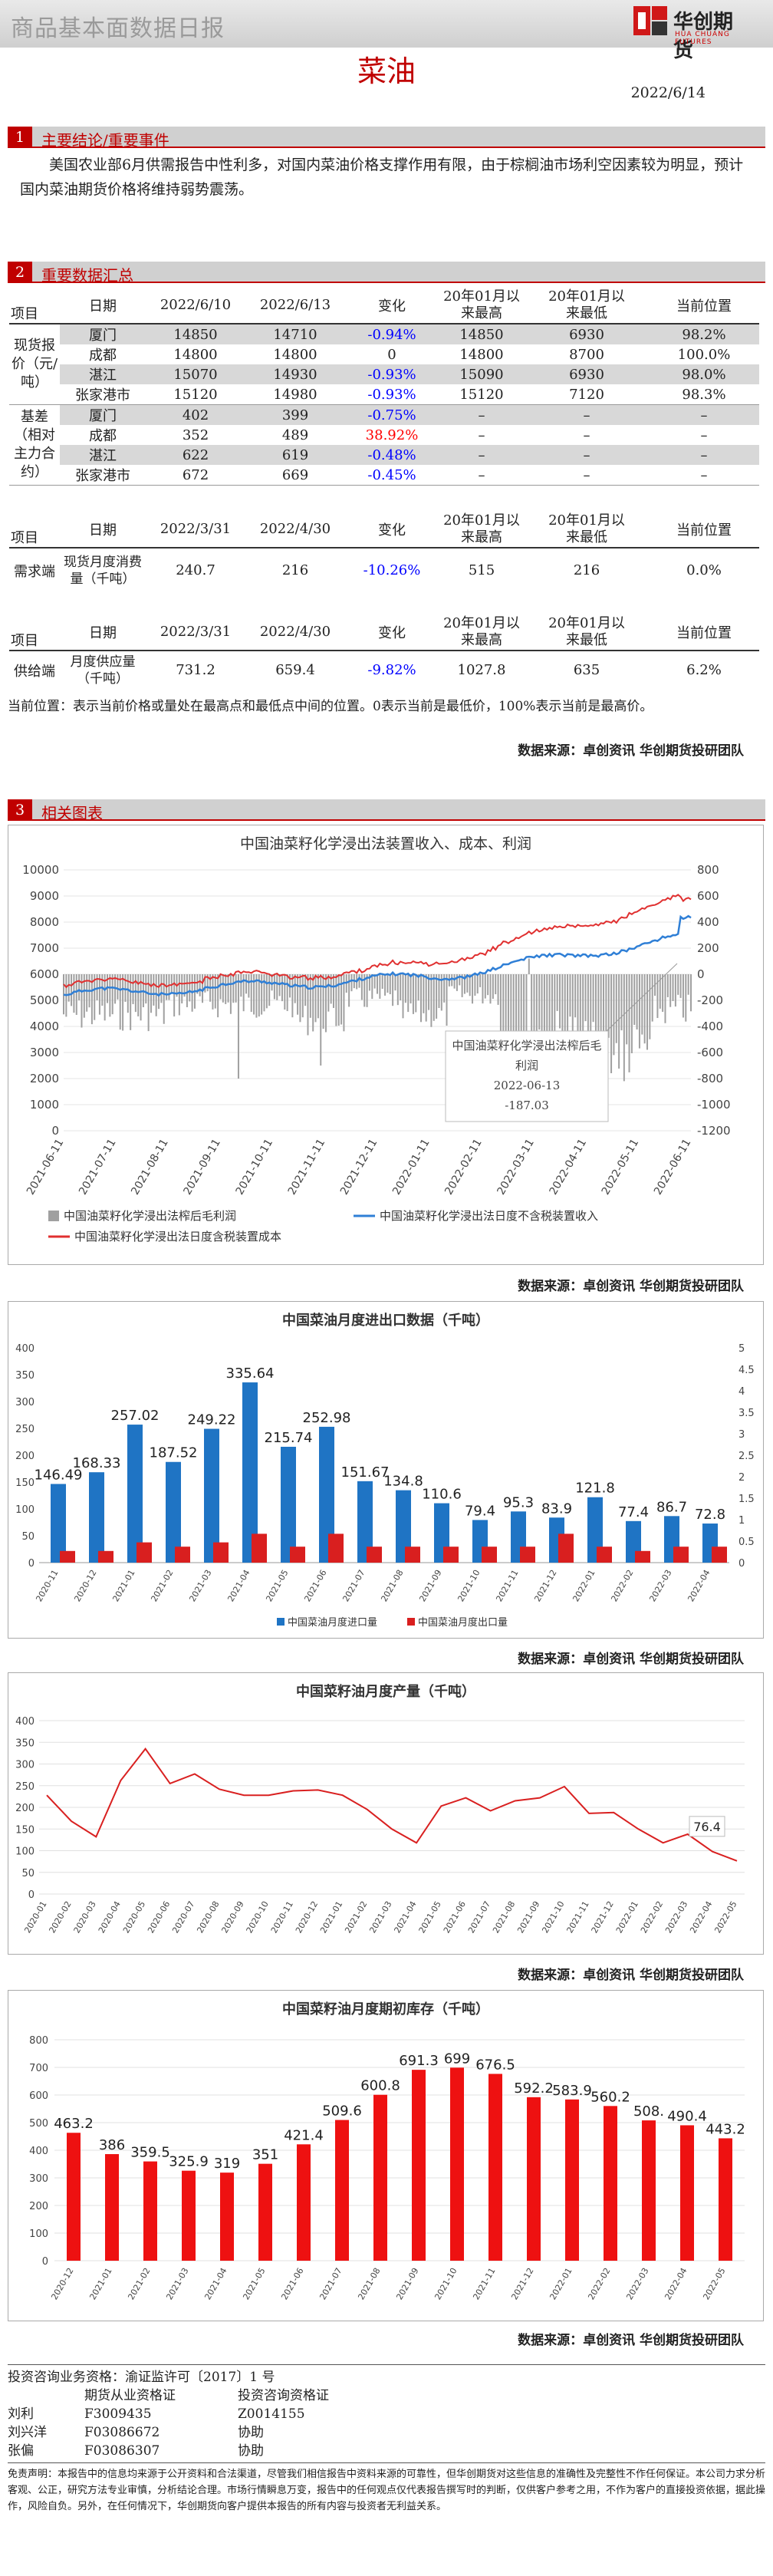 Image resolution: width=773 pixels, height=2576 pixels. What do you see at coordinates (385, 843) in the screenshot?
I see `chart-title: 中国油菜籽化学浸出法装置收入、成本、利润` at bounding box center [385, 843].